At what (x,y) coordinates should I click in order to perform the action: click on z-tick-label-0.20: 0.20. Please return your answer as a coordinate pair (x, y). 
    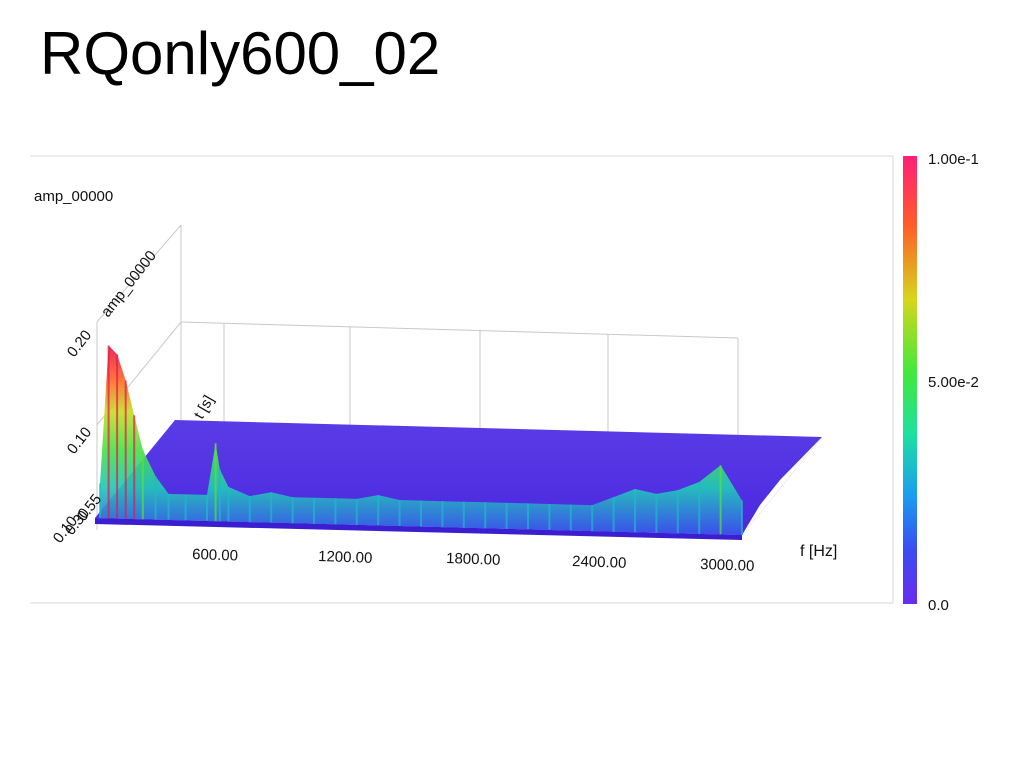
    Looking at the image, I should click on (79, 343).